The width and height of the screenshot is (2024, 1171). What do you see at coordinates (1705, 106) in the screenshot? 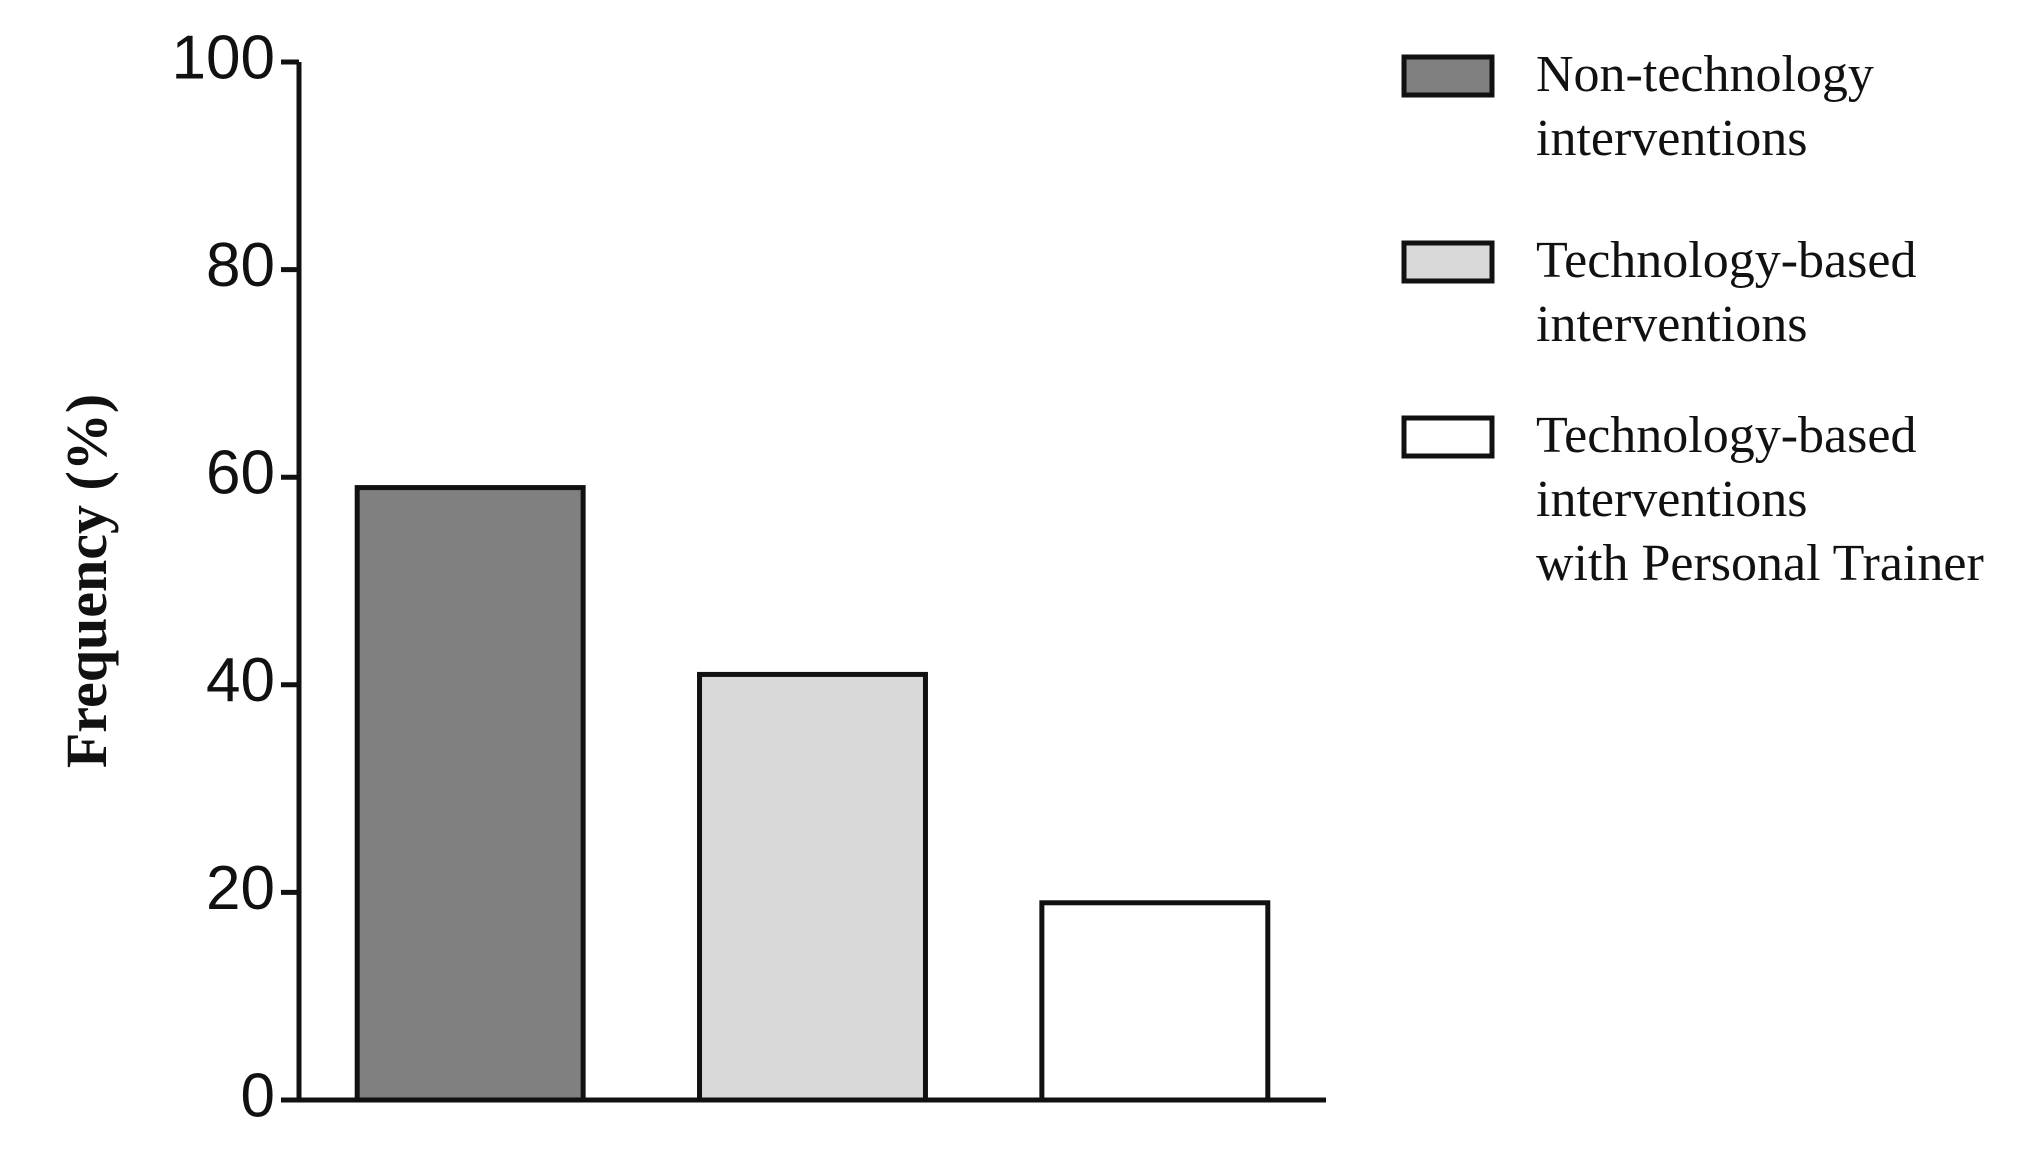
I see `legend-label: Non-technology interventions` at bounding box center [1705, 106].